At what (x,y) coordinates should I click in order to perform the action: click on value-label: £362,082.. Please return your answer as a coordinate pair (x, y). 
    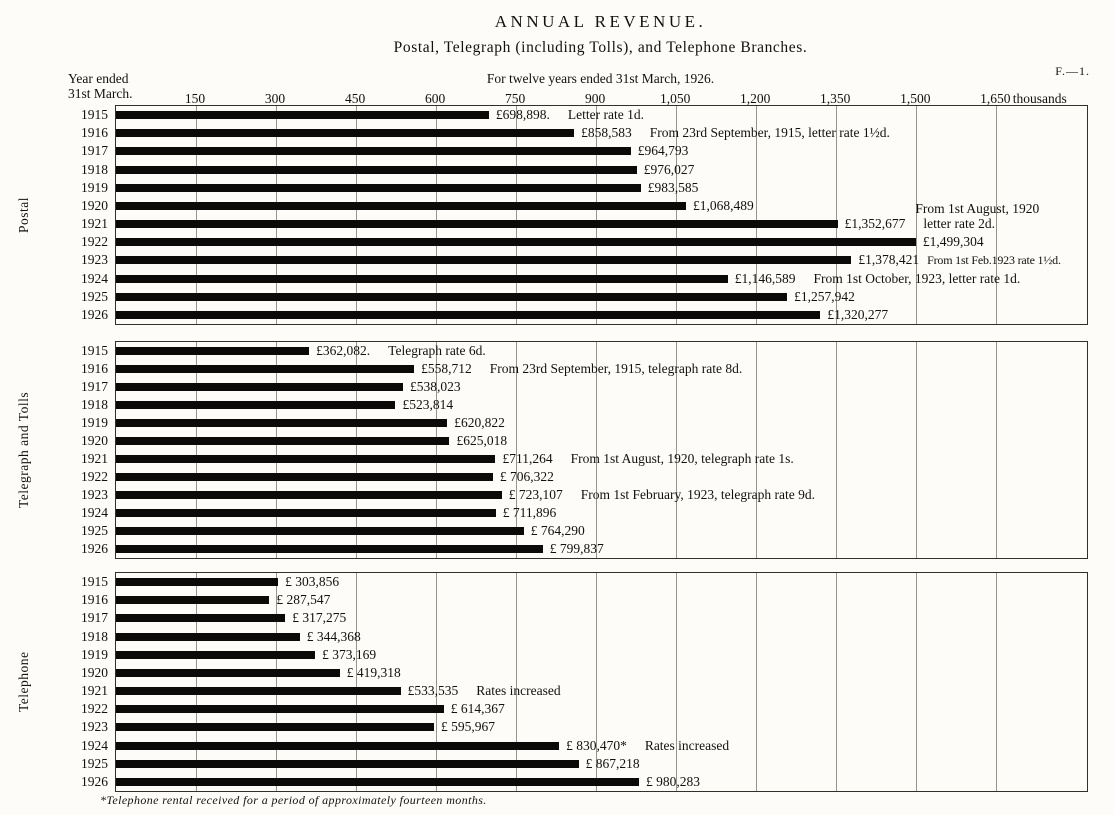
    Looking at the image, I should click on (343, 350).